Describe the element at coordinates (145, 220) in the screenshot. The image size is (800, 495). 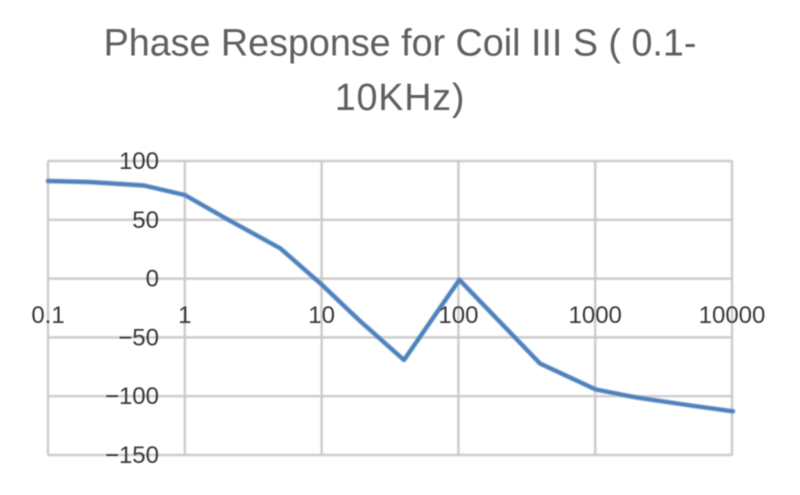
I see `svg-text: 50` at that location.